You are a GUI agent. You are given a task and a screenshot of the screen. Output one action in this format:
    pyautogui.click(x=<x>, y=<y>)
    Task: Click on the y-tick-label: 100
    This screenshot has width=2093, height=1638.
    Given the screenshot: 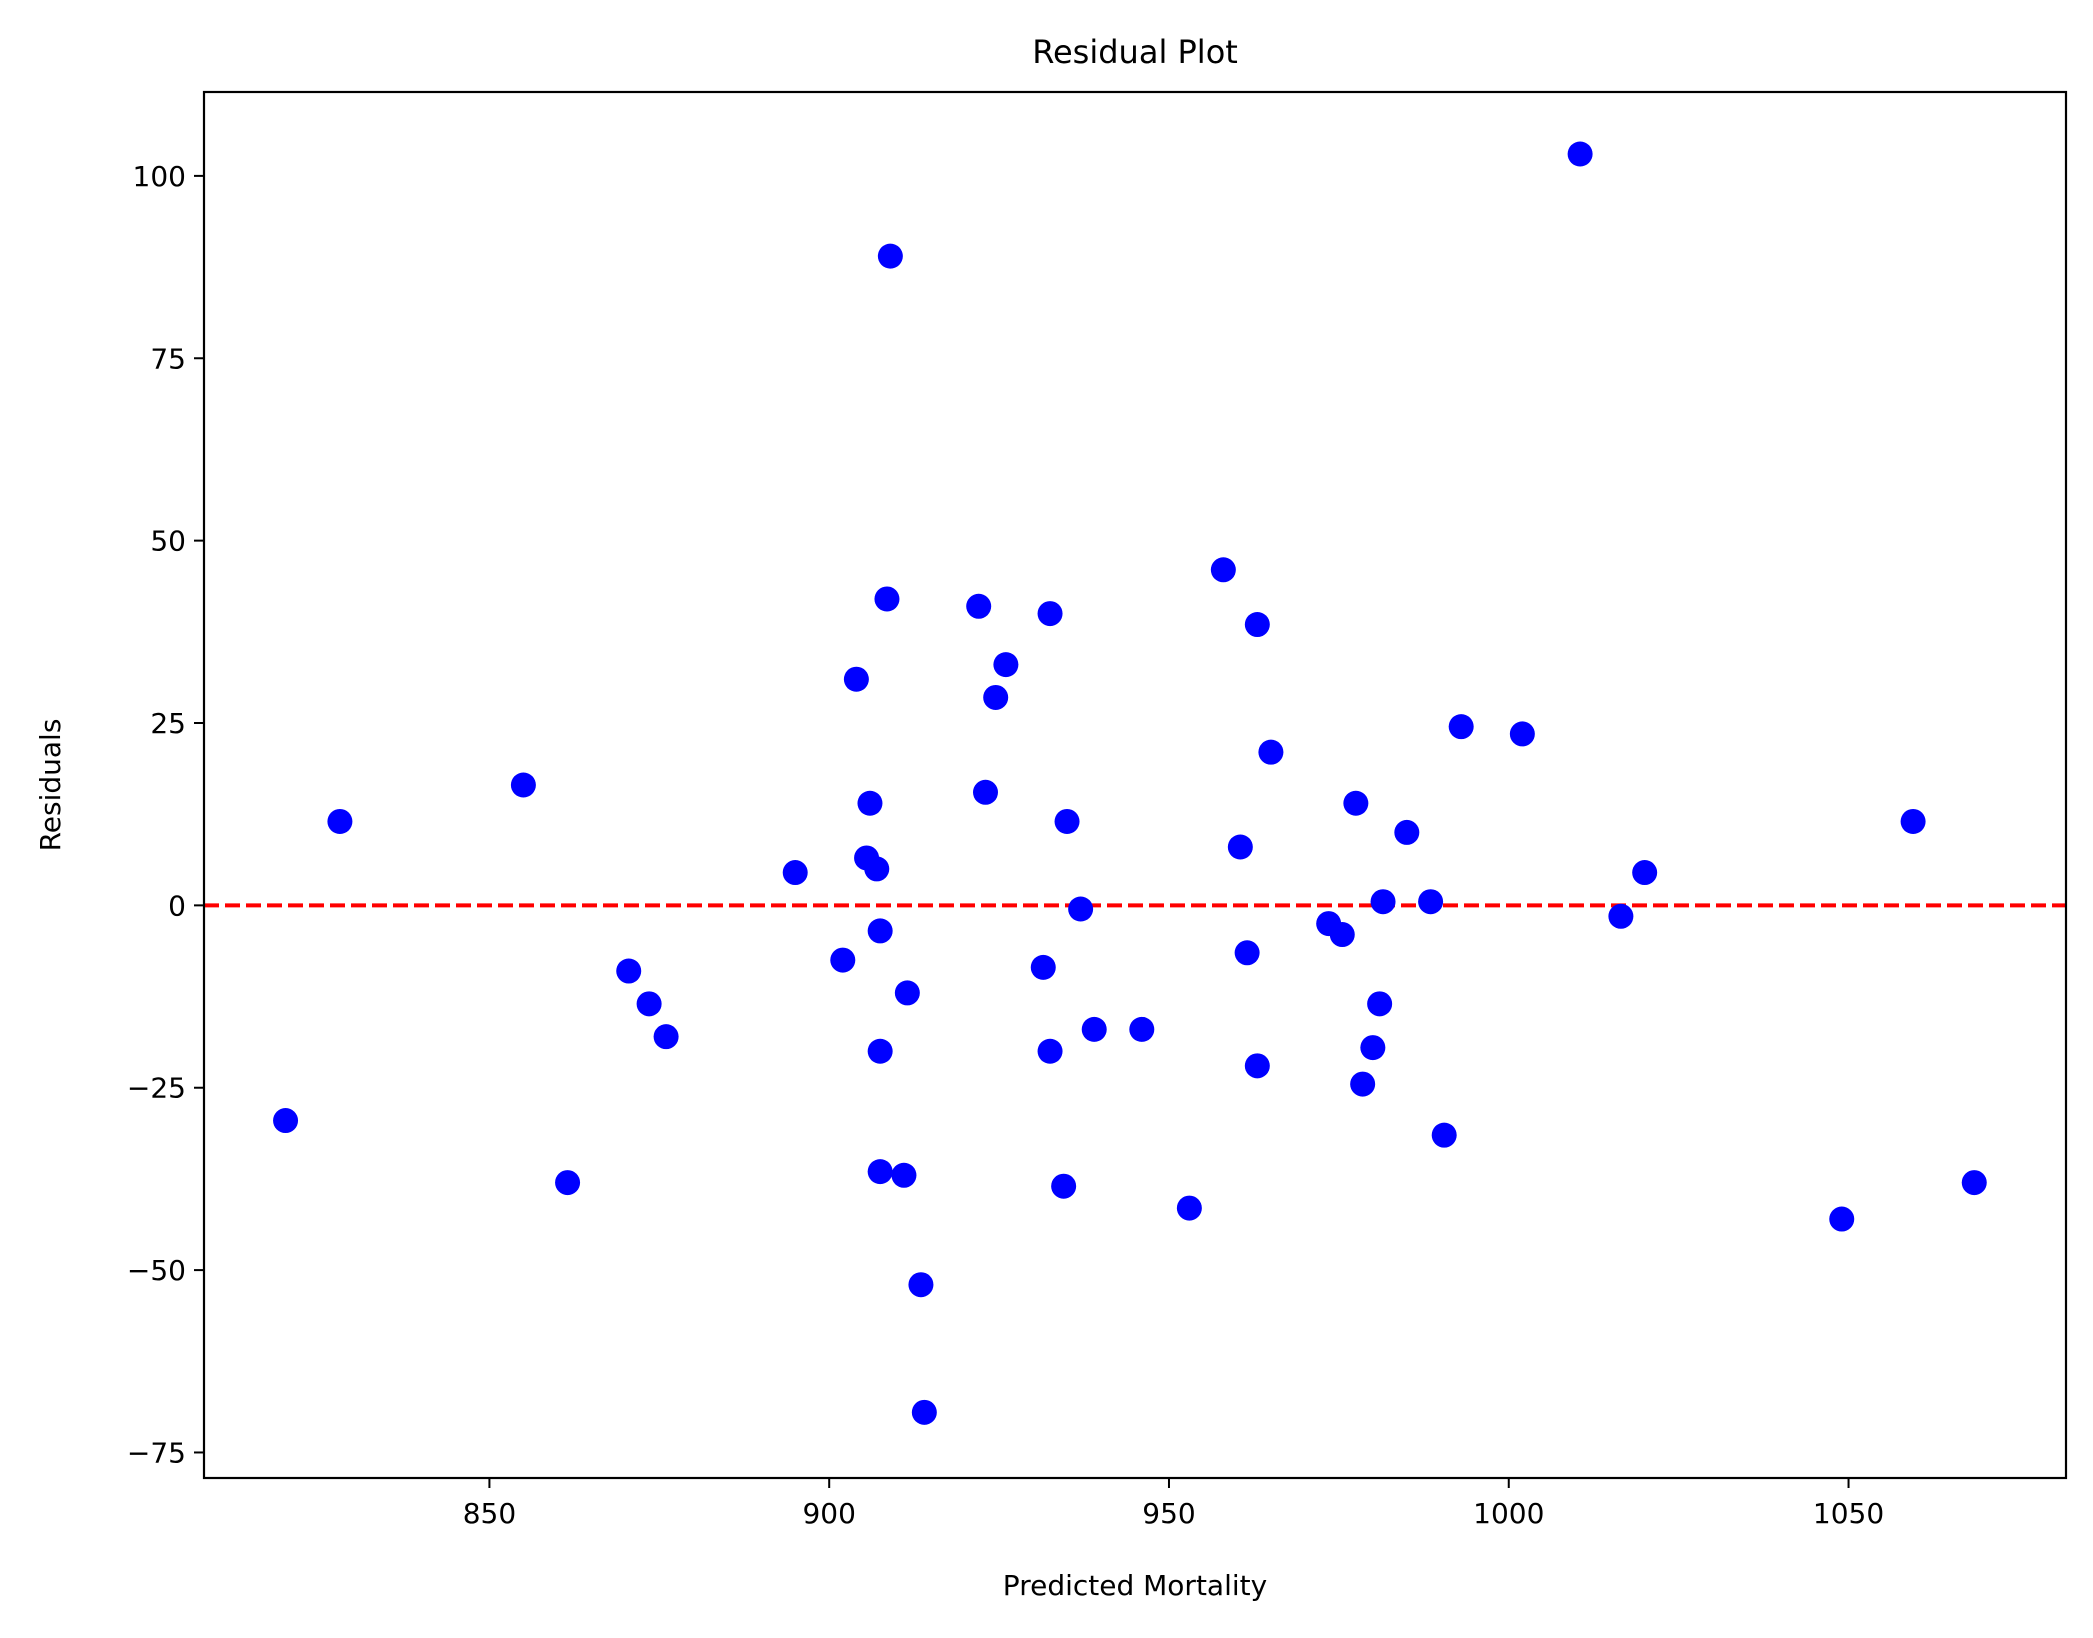 What is the action you would take?
    pyautogui.click(x=159, y=176)
    